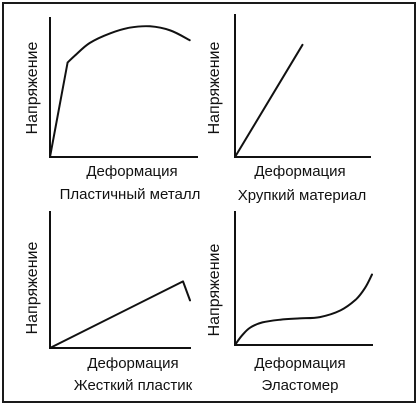 This screenshot has width=419, height=406. Describe the element at coordinates (300, 385) in the screenshot. I see `chart-caption: Эластомер` at that location.